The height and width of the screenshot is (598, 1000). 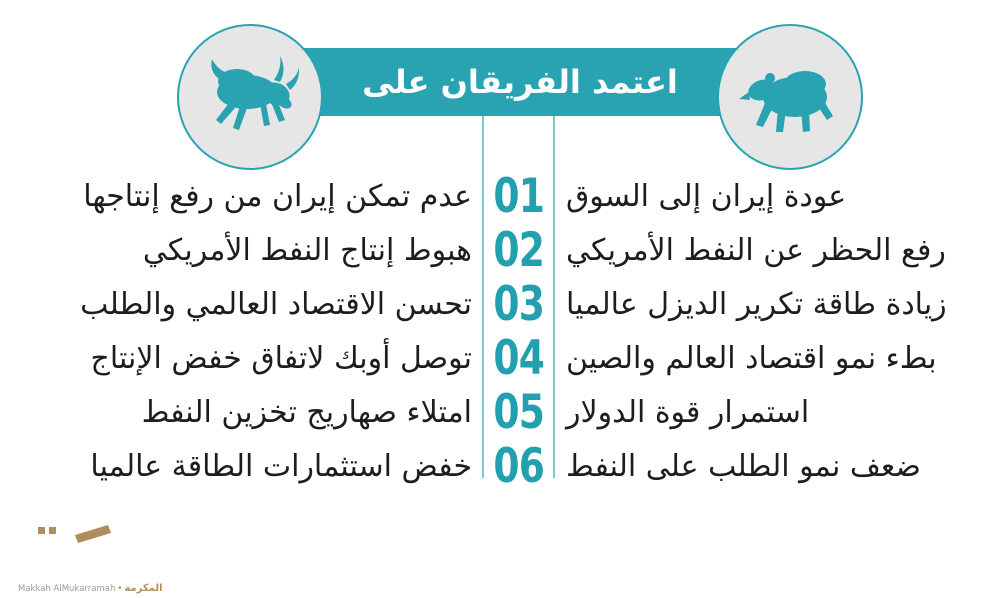 I want to click on makkah-logo: مكة Makkah AlMukarramah•المكرمة, so click(x=122, y=558).